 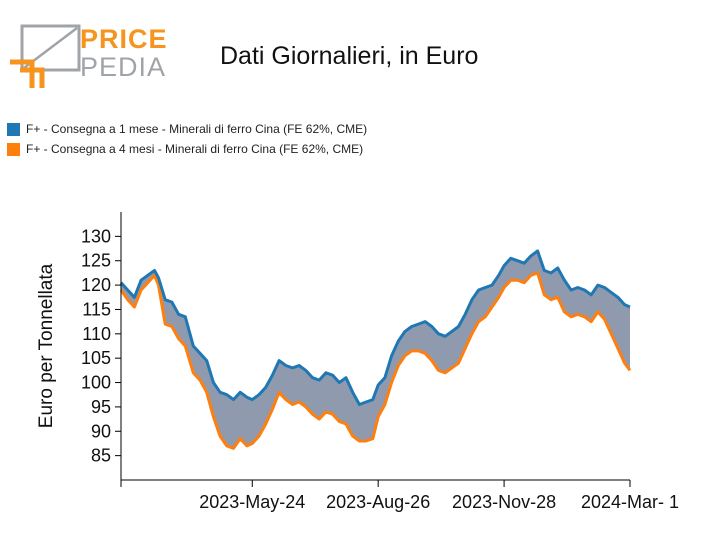 I want to click on y-tick-label: 90, so click(x=101, y=431).